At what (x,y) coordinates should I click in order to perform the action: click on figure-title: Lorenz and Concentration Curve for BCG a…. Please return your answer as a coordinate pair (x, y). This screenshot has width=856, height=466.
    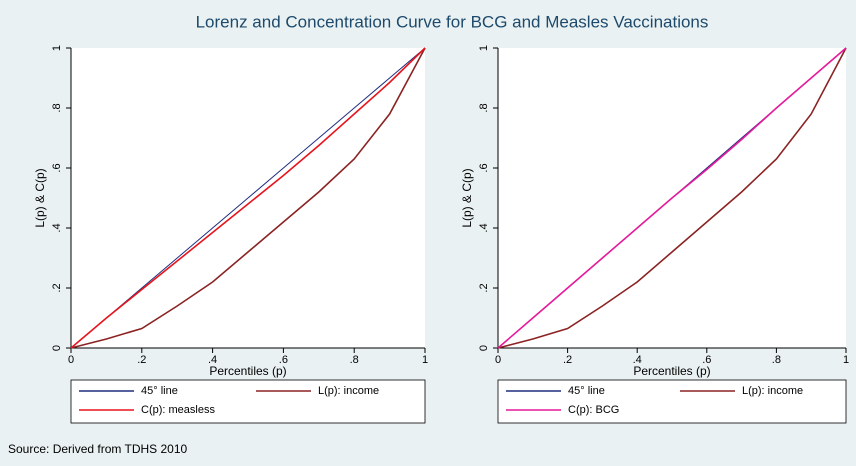
    Looking at the image, I should click on (452, 21).